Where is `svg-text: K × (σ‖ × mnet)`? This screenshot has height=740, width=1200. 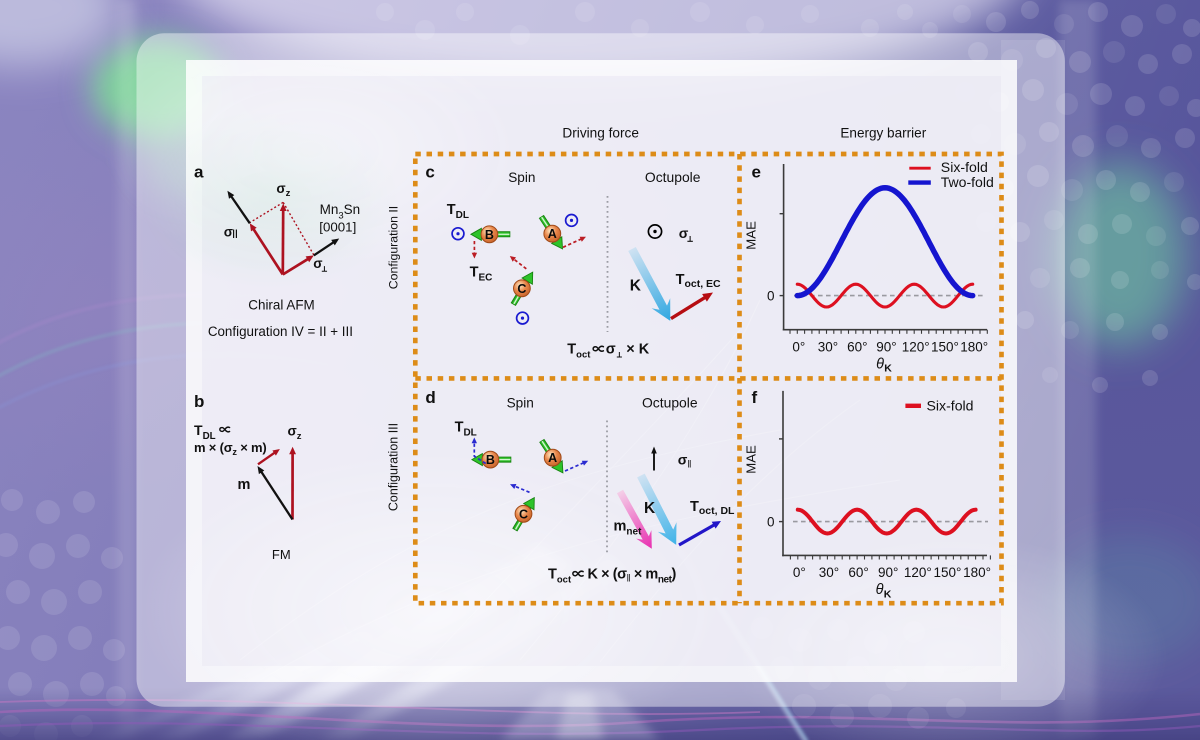
svg-text: K × (σ‖ × mnet) is located at coordinates (632, 575).